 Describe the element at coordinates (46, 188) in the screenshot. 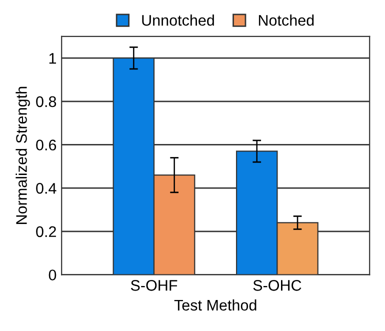

I see `y-tick-label: 0.4` at that location.